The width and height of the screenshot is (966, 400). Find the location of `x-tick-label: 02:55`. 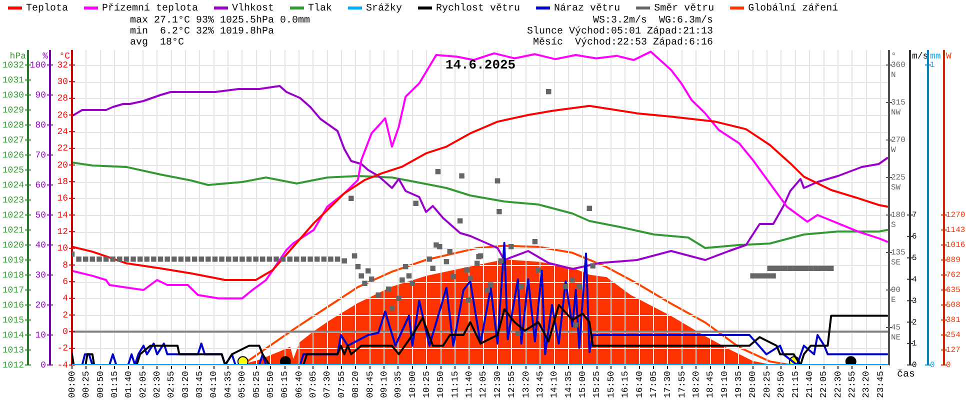

x-tick-label: 02:55 is located at coordinates (171, 384).